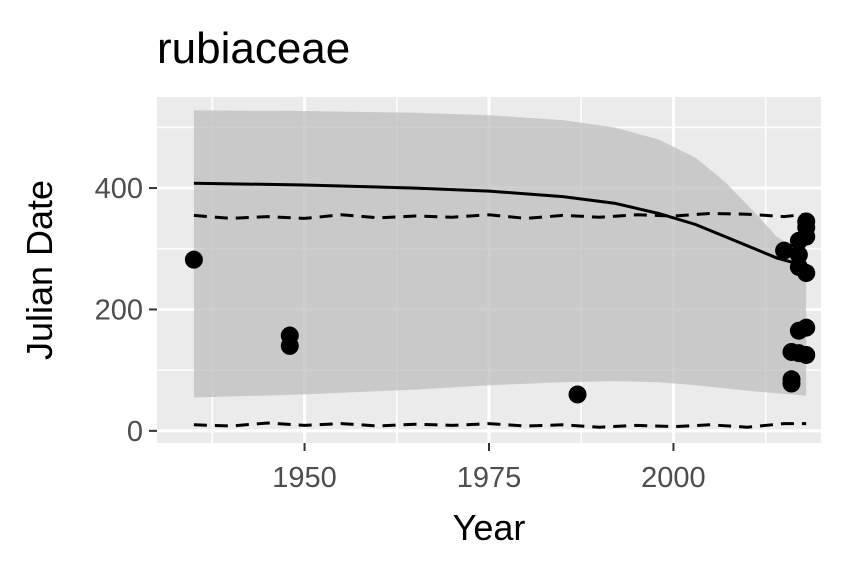  I want to click on x-axis-title: Year, so click(489, 527).